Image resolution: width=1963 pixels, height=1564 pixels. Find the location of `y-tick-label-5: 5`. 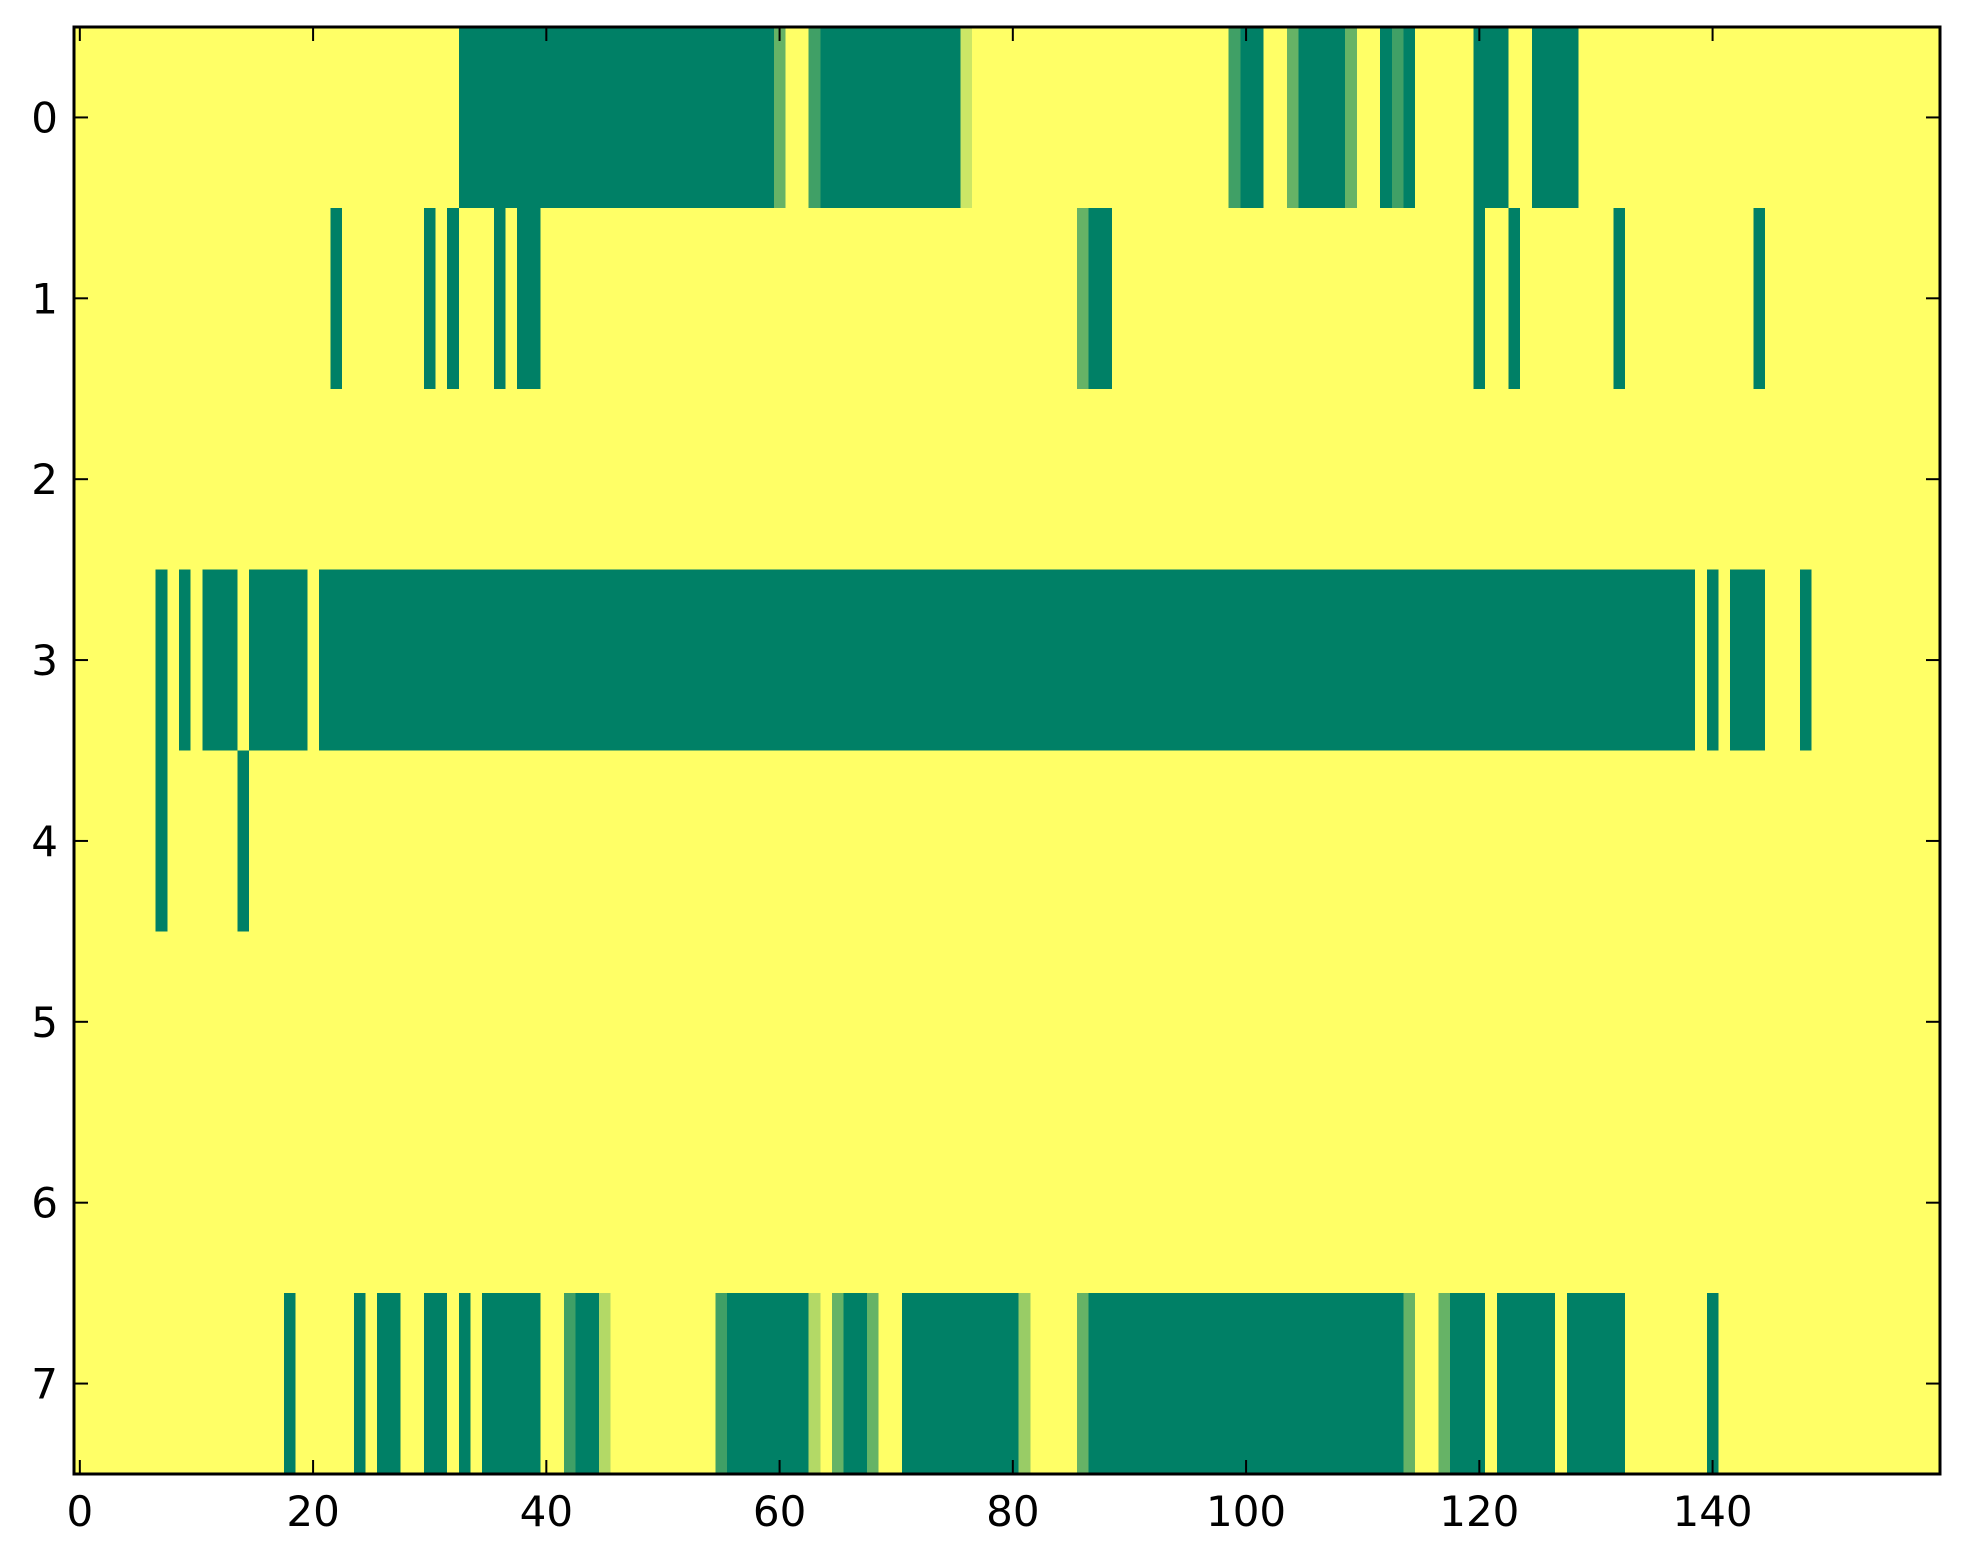

y-tick-label-5: 5 is located at coordinates (44, 1022).